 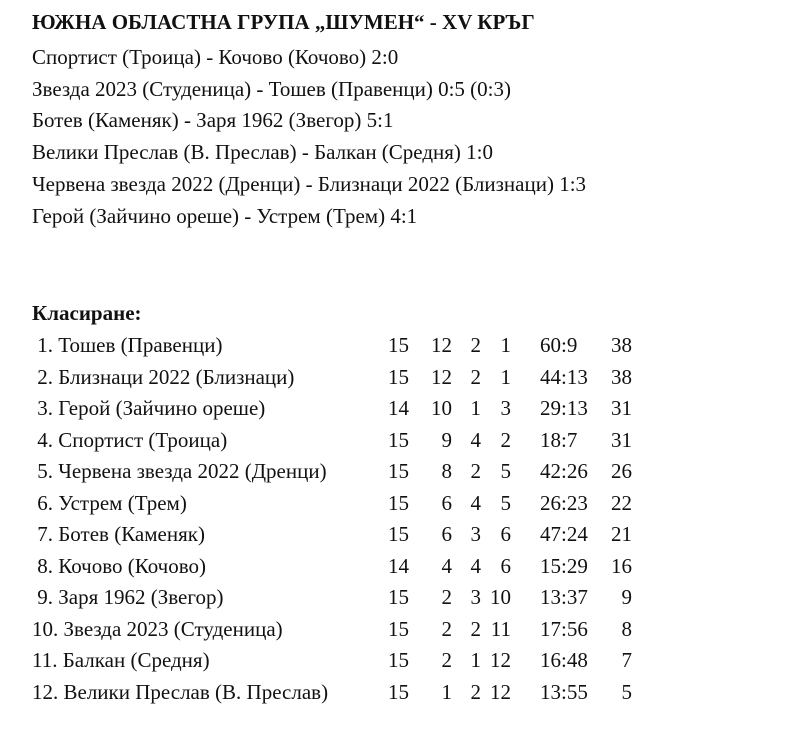 I want to click on team-name-cell: 5. Червена звезда 2022 (Дренци), so click(x=179, y=471).